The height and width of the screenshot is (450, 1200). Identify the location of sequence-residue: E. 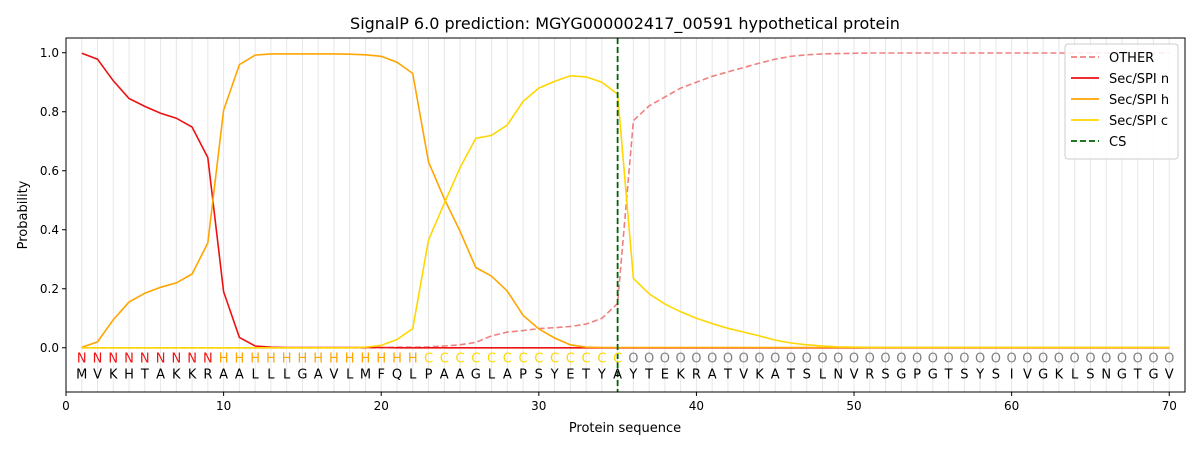
(665, 375).